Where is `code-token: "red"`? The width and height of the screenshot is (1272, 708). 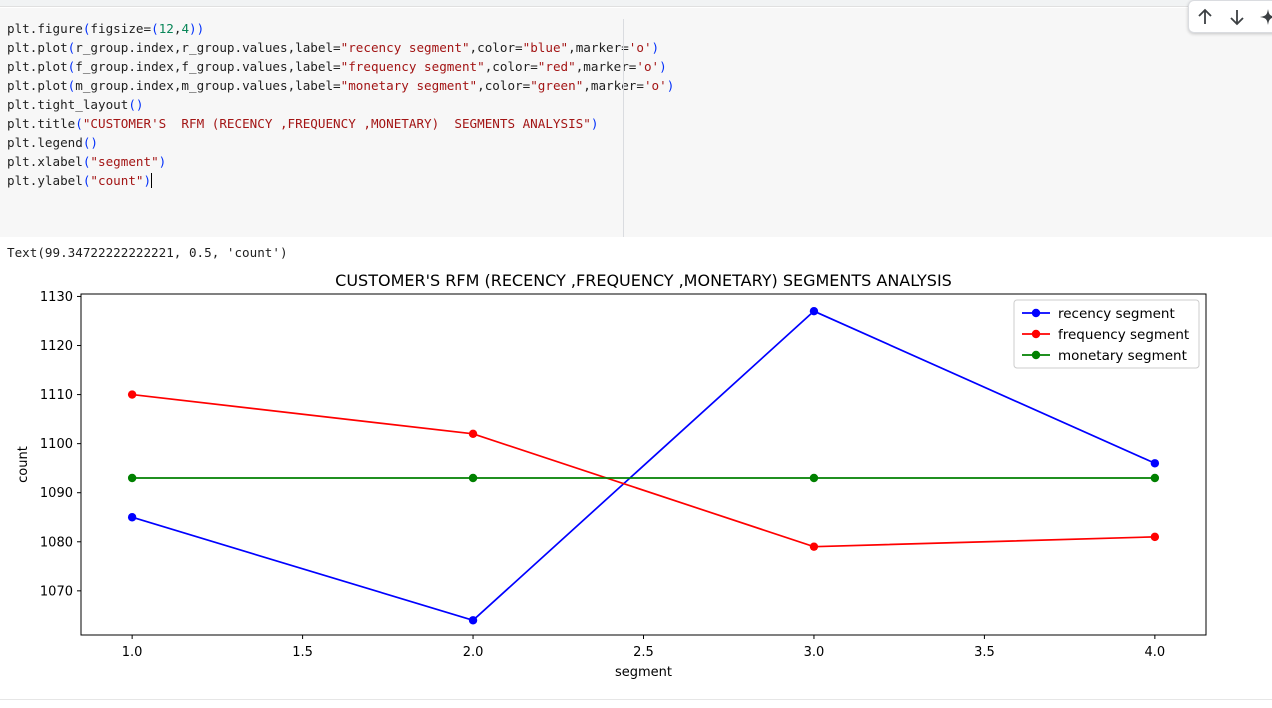
code-token: "red" is located at coordinates (556, 66).